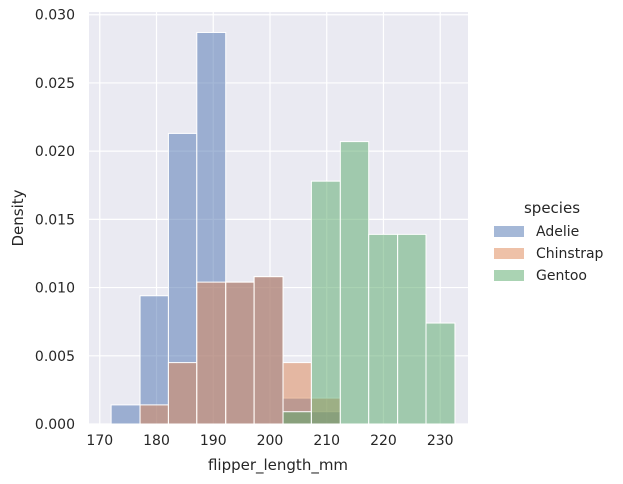 Image resolution: width=623 pixels, height=484 pixels. What do you see at coordinates (557, 232) in the screenshot?
I see `legend-label-adelie: Adelie` at bounding box center [557, 232].